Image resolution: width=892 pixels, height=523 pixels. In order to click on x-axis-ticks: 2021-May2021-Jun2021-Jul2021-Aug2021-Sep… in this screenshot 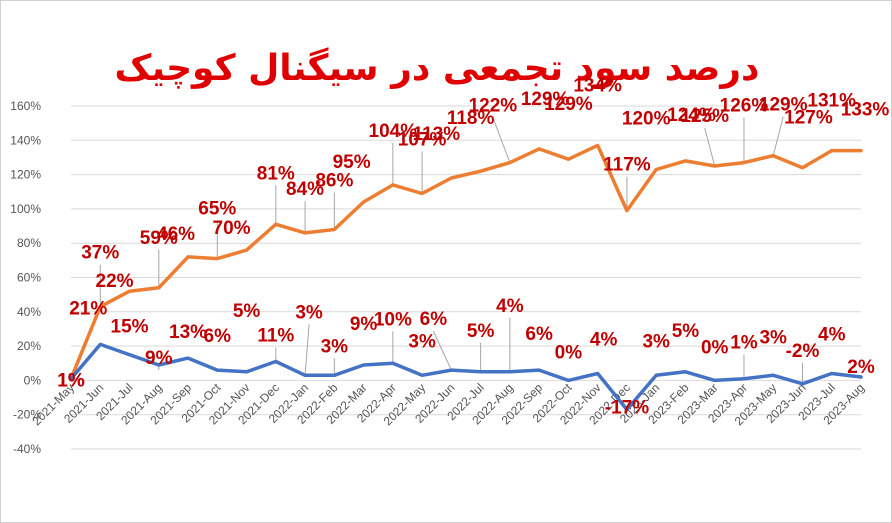, I will do `click(448, 404)`.